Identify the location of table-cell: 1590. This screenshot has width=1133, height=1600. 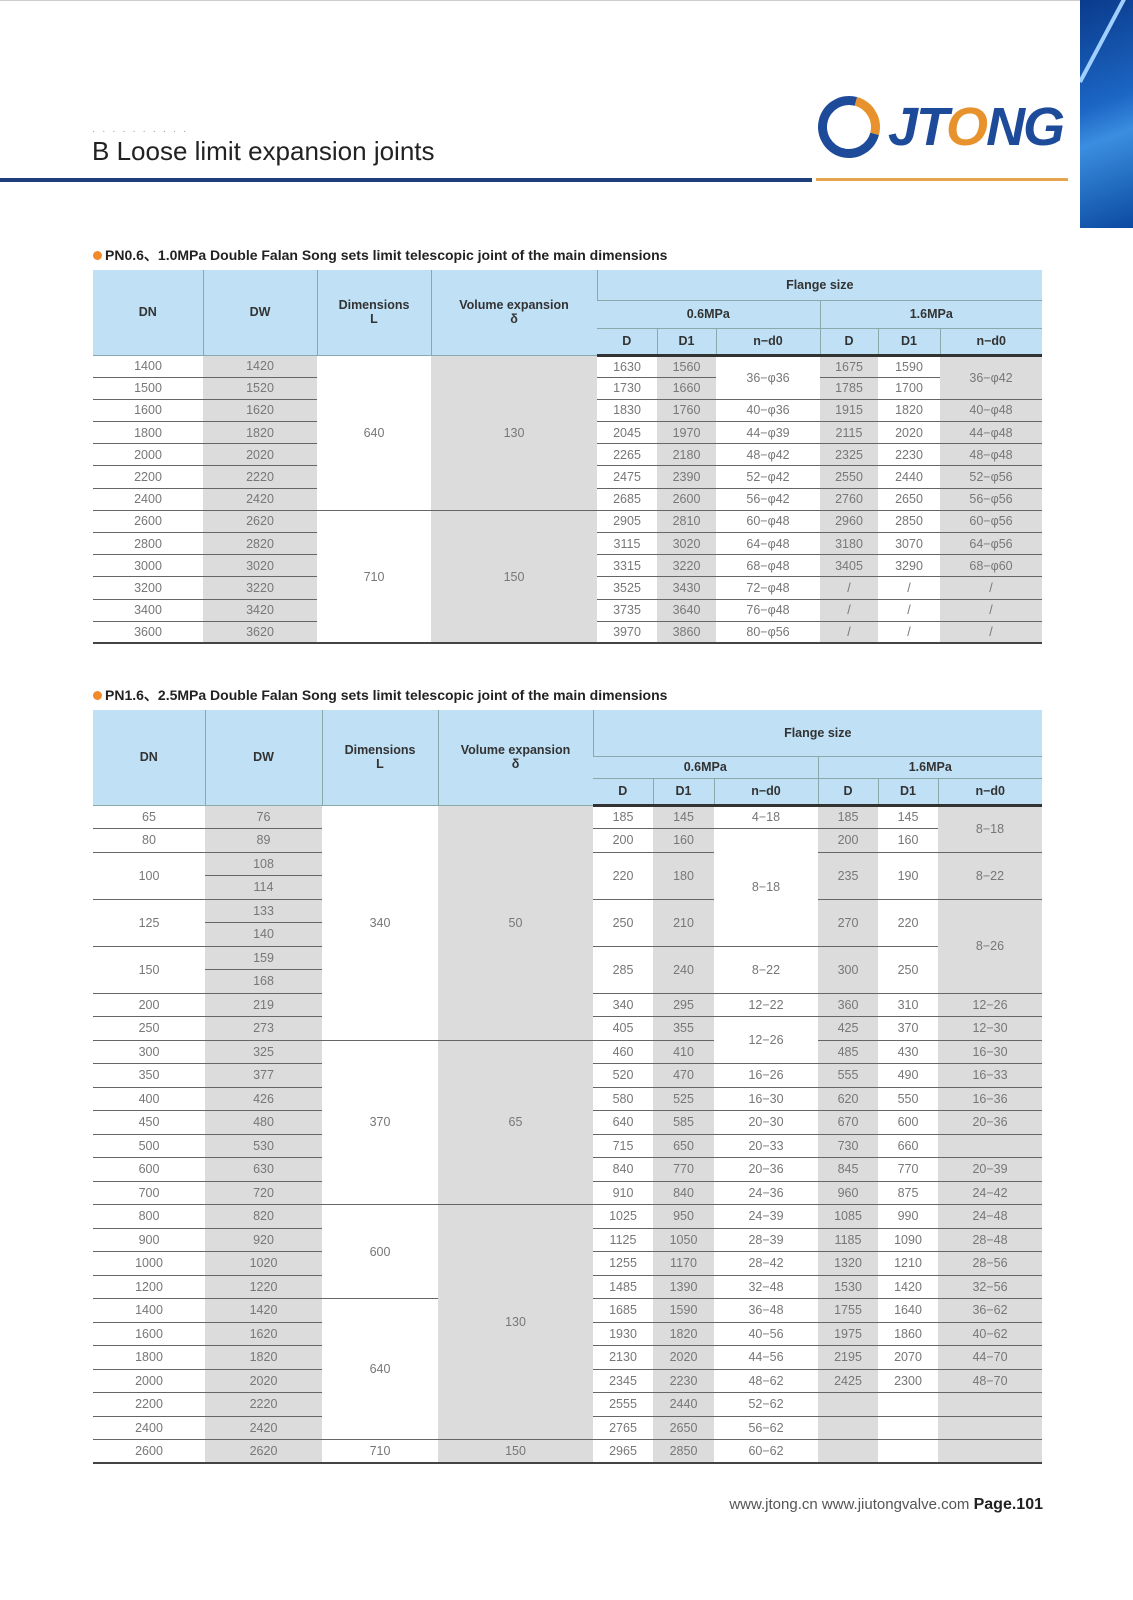
(683, 1310).